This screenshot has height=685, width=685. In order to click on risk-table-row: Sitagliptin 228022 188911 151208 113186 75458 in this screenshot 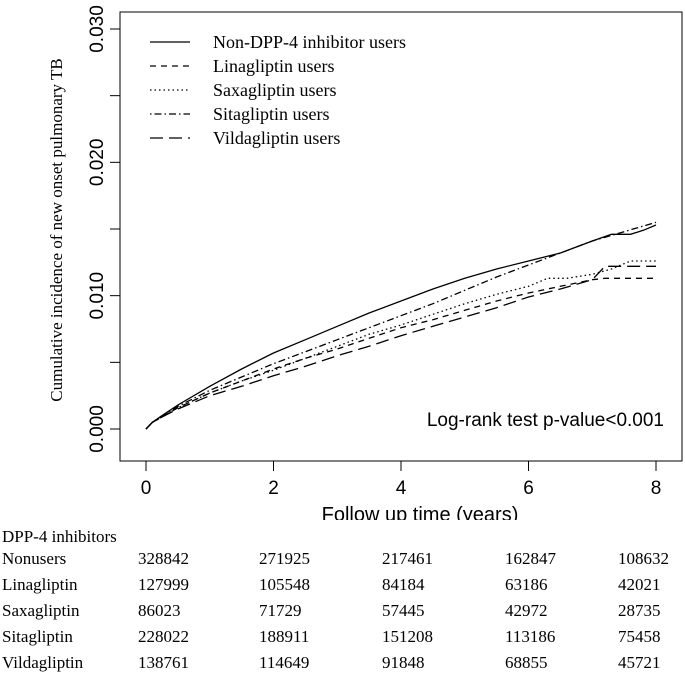, I will do `click(342, 640)`.